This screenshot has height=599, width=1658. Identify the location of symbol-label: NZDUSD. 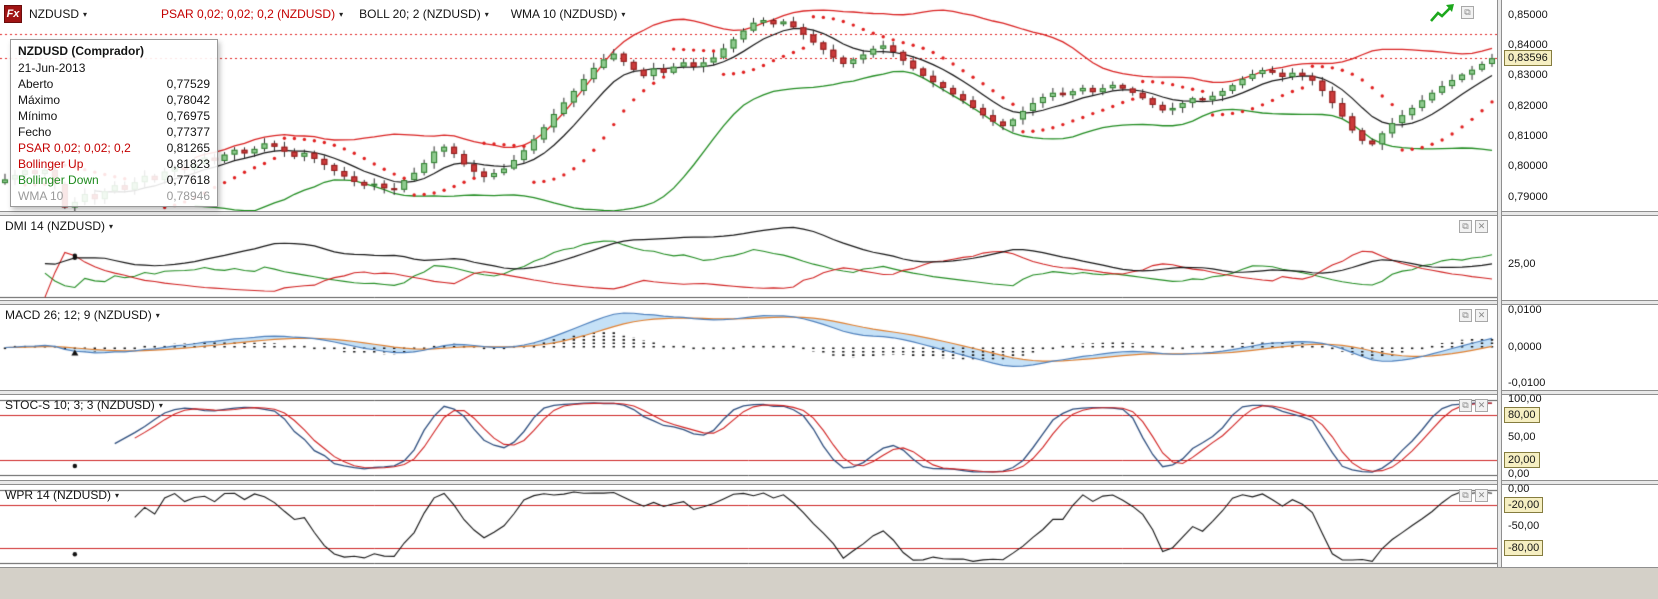
(54, 14).